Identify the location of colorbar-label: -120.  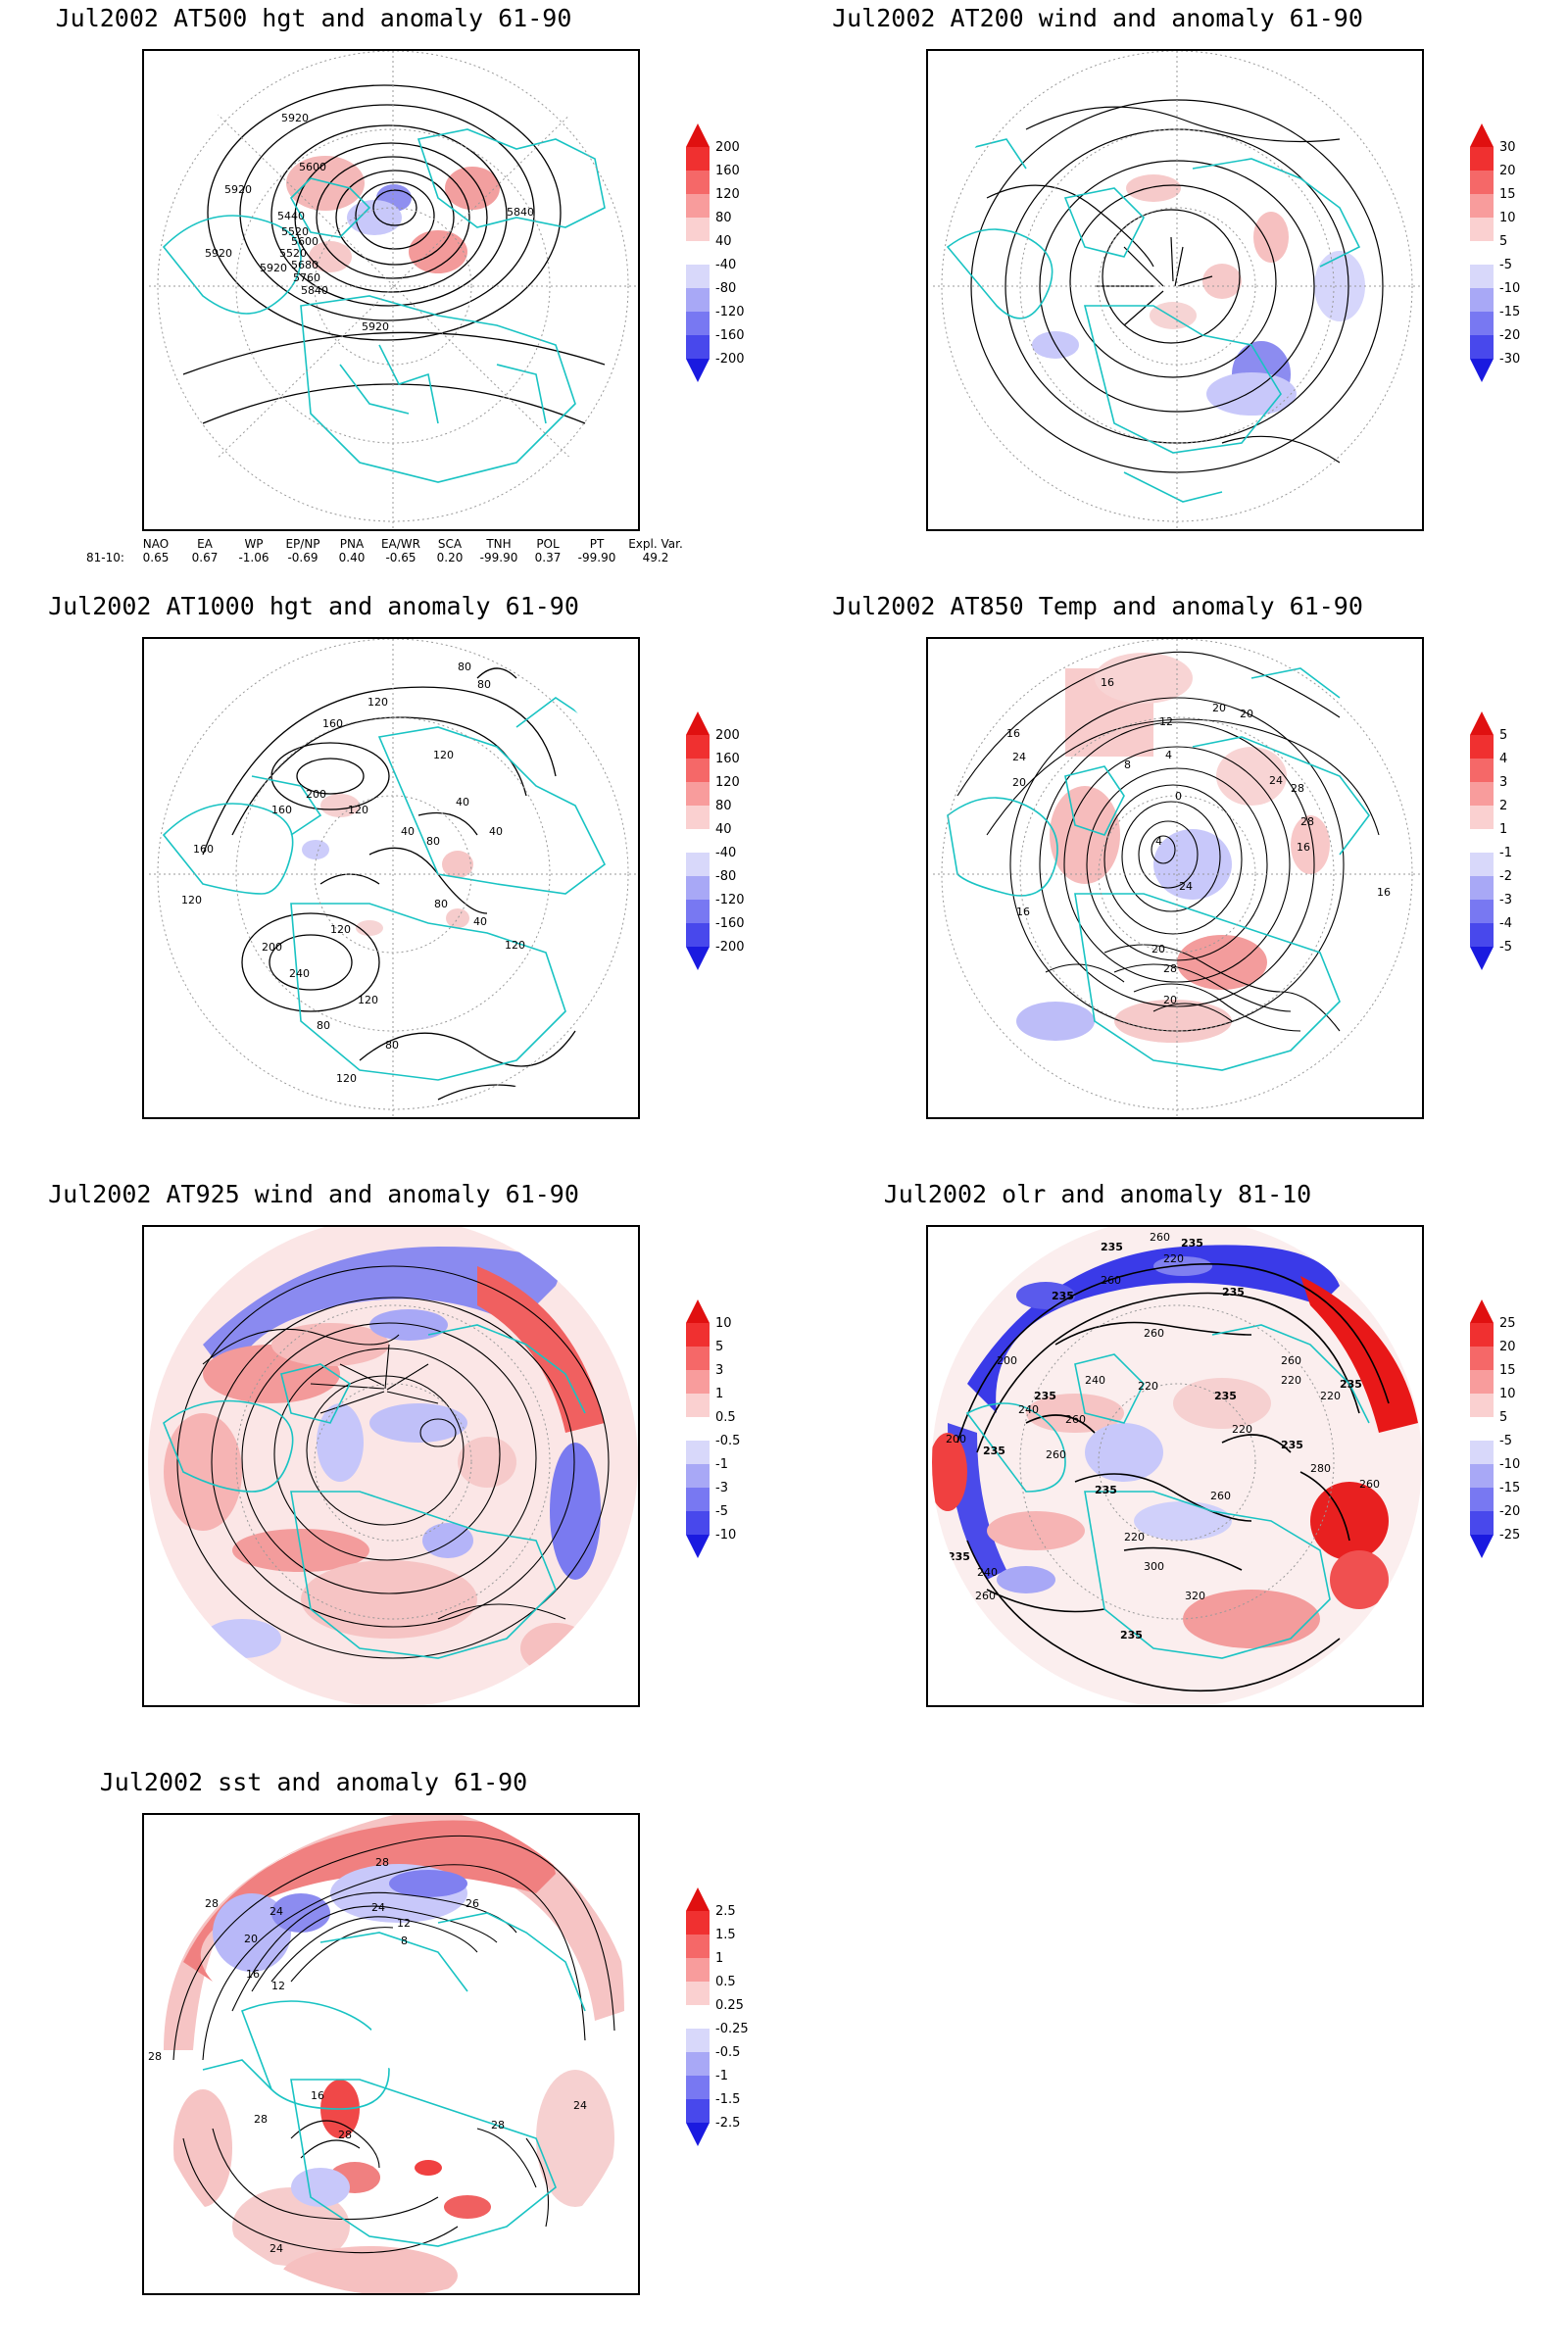
(730, 900).